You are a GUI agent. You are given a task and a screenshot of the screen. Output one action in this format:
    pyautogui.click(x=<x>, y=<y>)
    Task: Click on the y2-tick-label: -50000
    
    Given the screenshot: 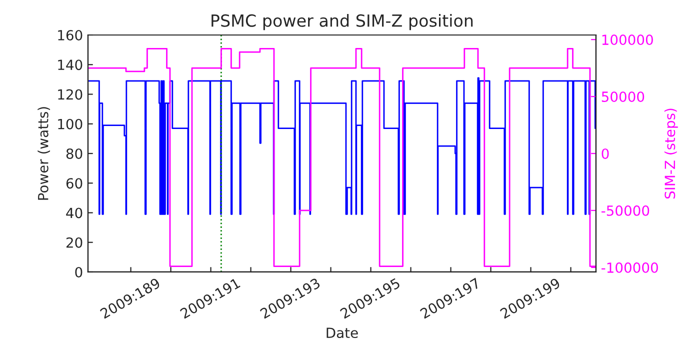 What is the action you would take?
    pyautogui.click(x=626, y=210)
    